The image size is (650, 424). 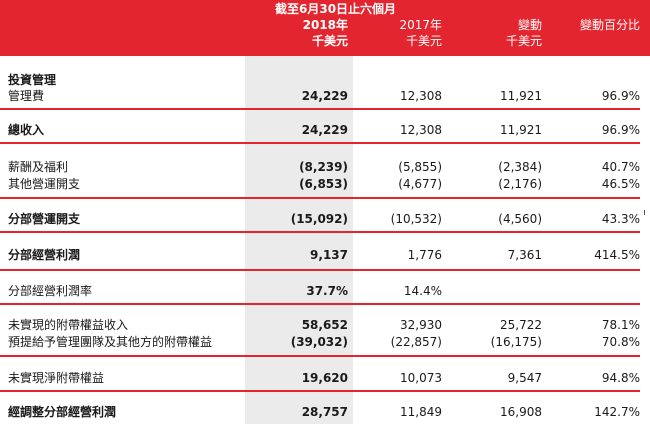 I want to click on value-2017: (4,677), so click(x=420, y=184).